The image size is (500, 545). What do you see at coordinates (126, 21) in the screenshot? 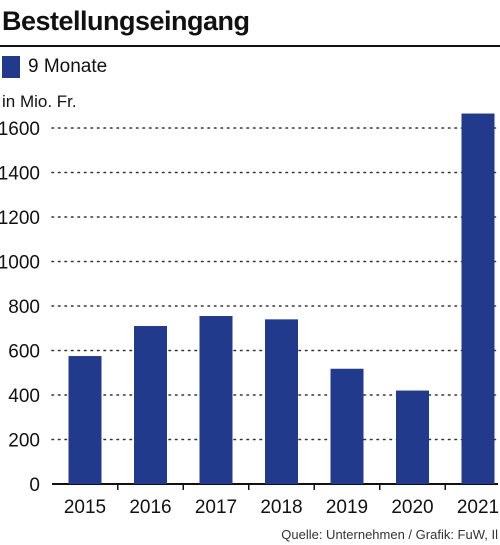
I see `chart-title: Bestellungseingang` at bounding box center [126, 21].